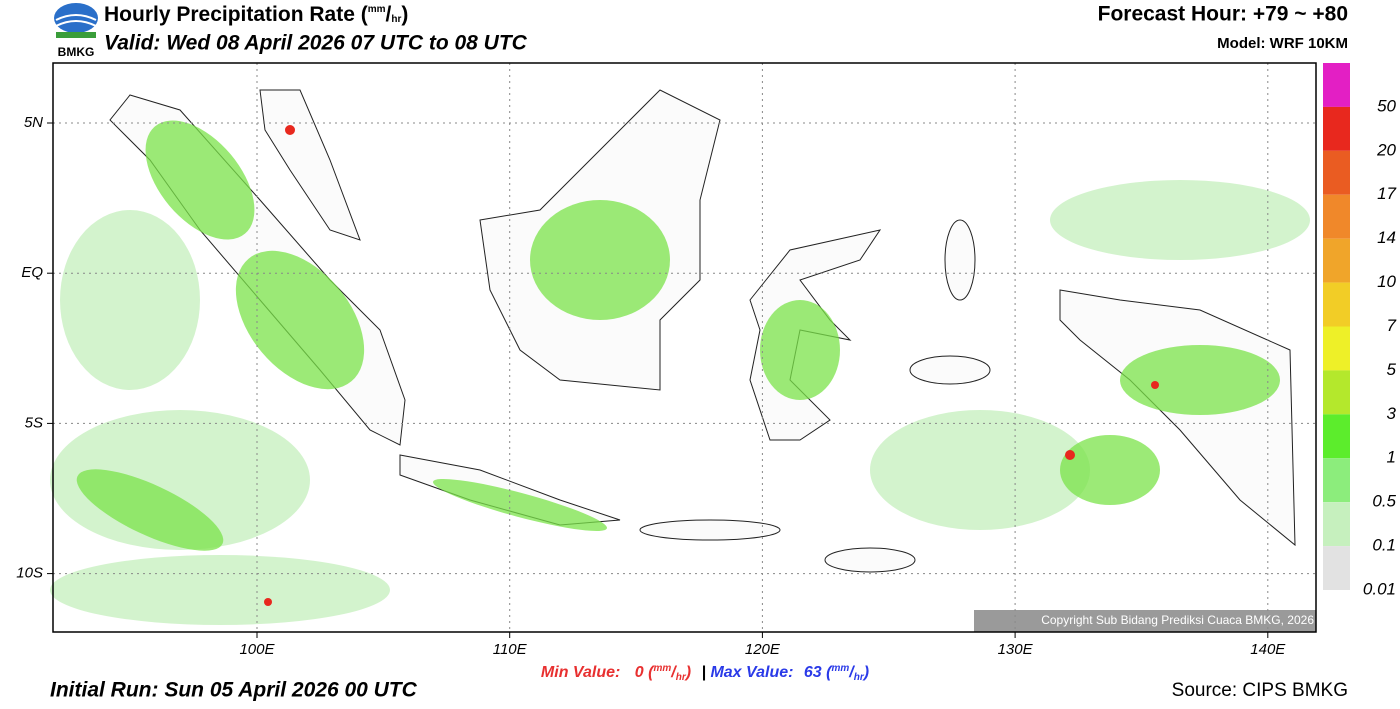 This screenshot has width=1400, height=709. Describe the element at coordinates (662, 668) in the screenshot. I see `min-unit: mm` at that location.